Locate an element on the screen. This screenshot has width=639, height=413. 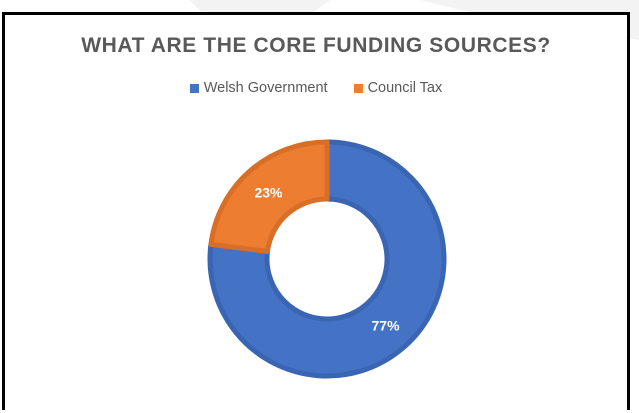
legend-label-council-tax: Council Tax is located at coordinates (405, 88).